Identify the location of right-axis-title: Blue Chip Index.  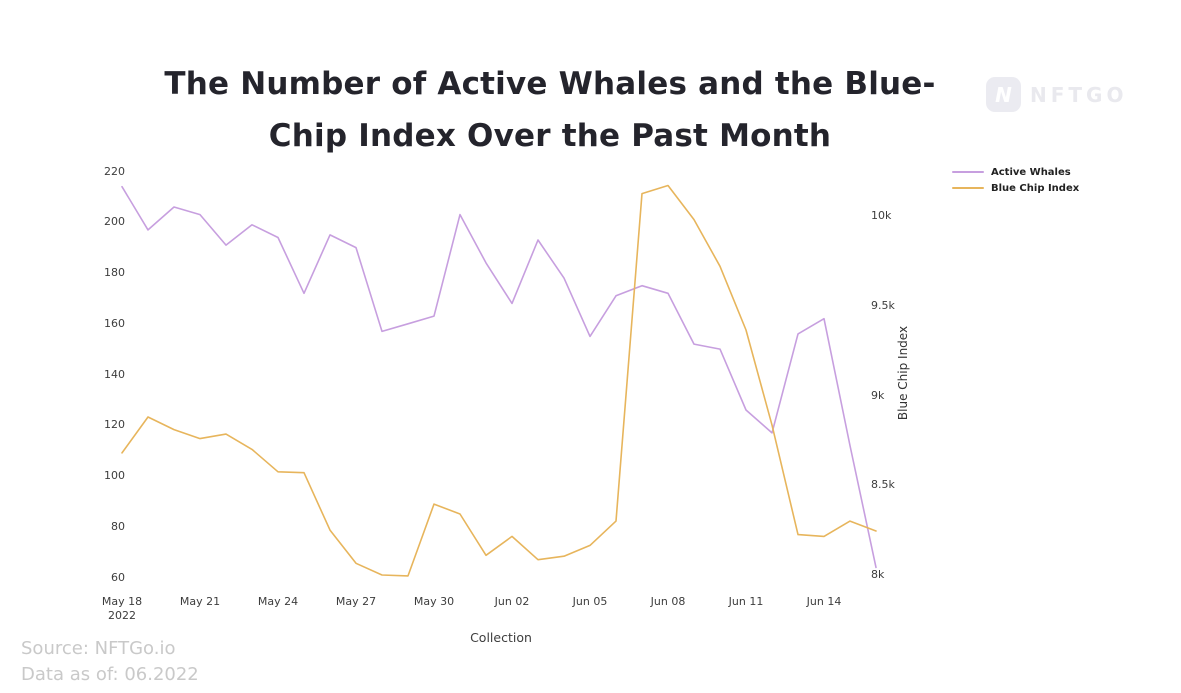
(903, 373).